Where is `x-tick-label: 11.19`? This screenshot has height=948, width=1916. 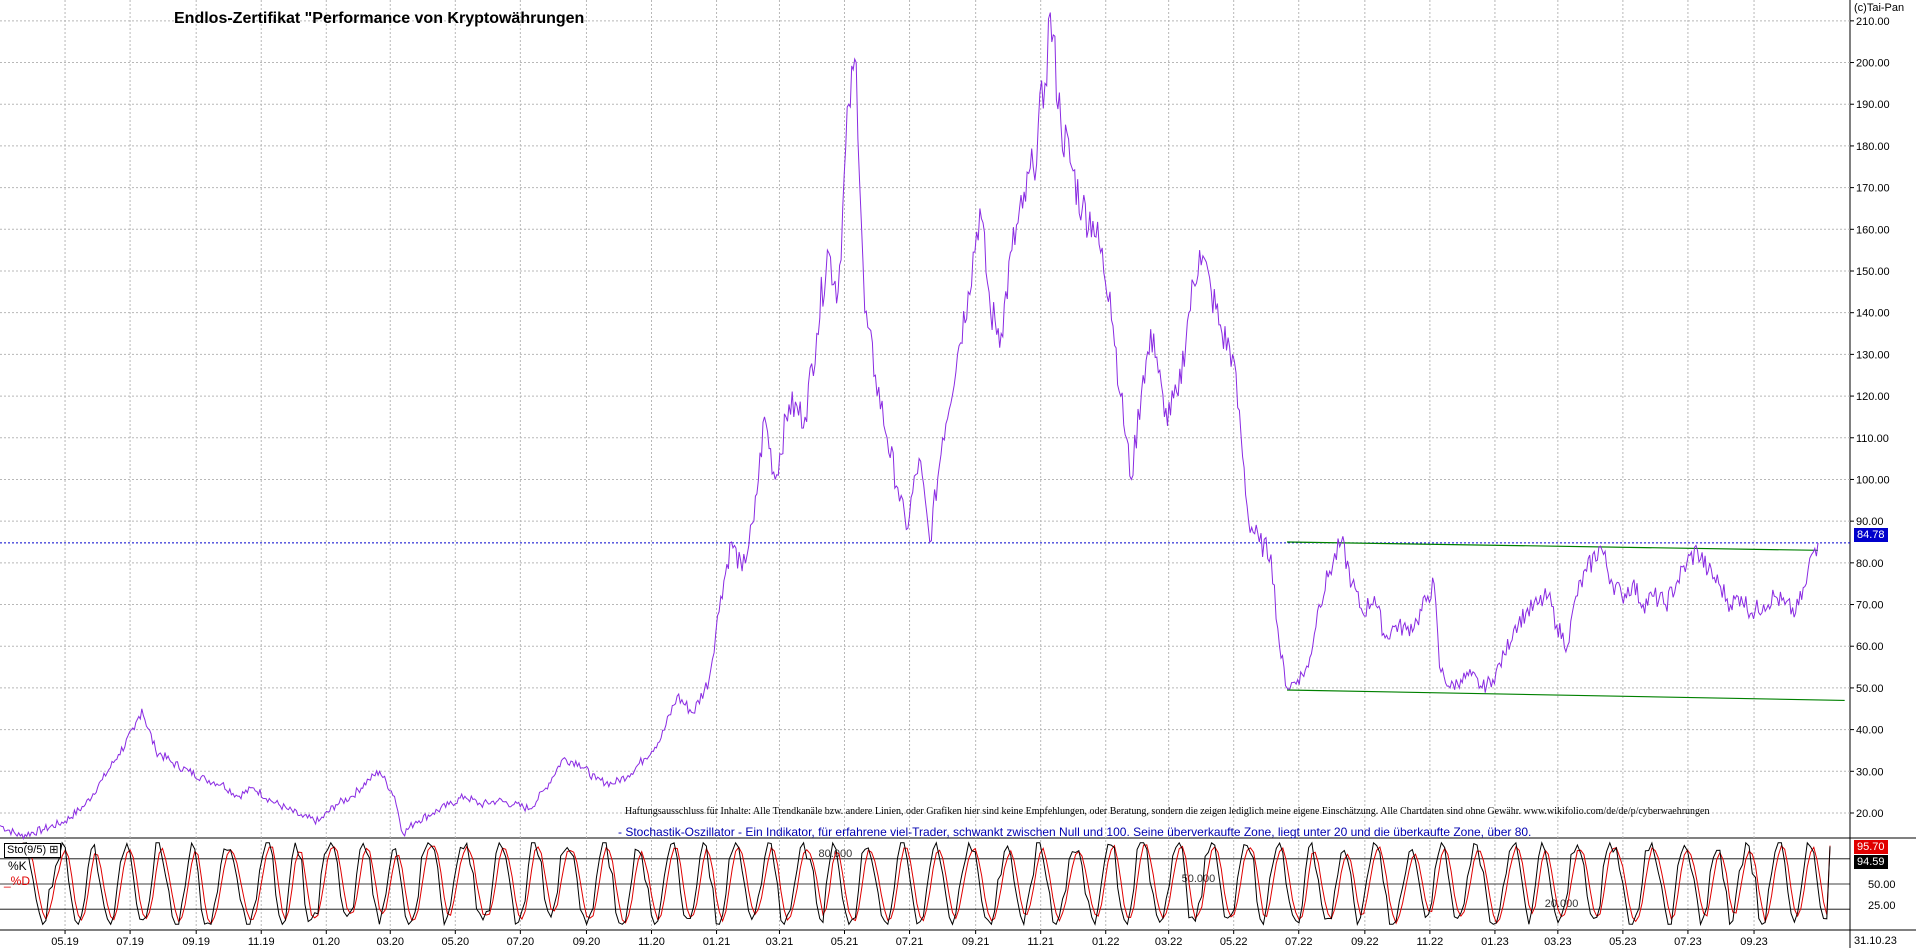 x-tick-label: 11.19 is located at coordinates (261, 942).